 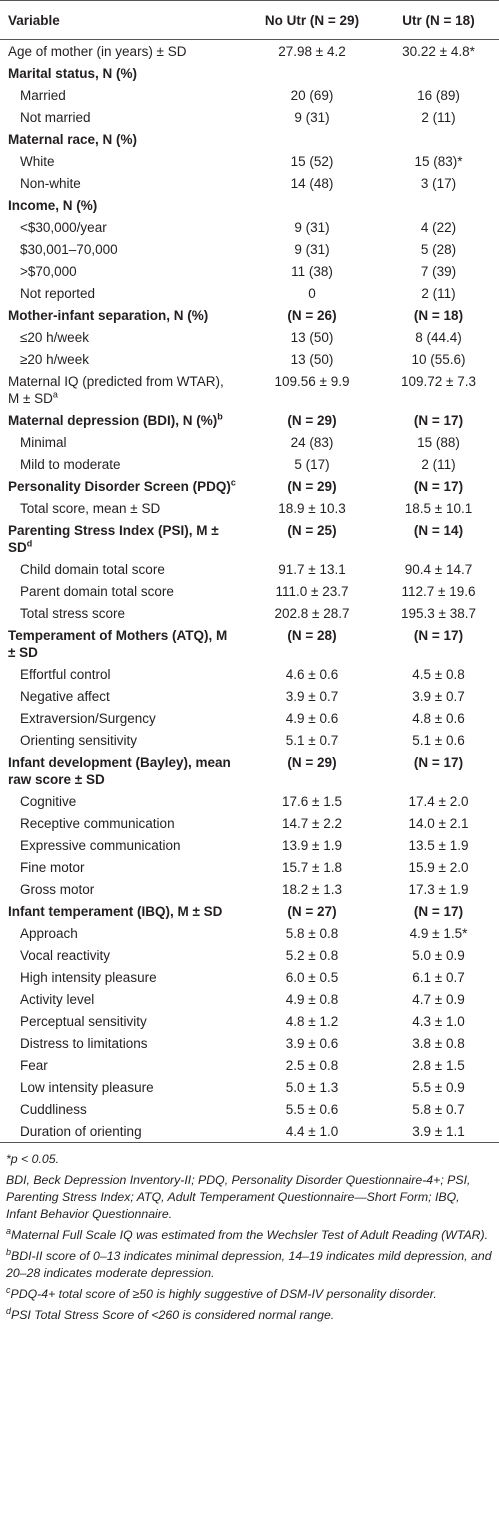 I want to click on no-utr-value: 5.8 ± 0.8, so click(x=312, y=933).